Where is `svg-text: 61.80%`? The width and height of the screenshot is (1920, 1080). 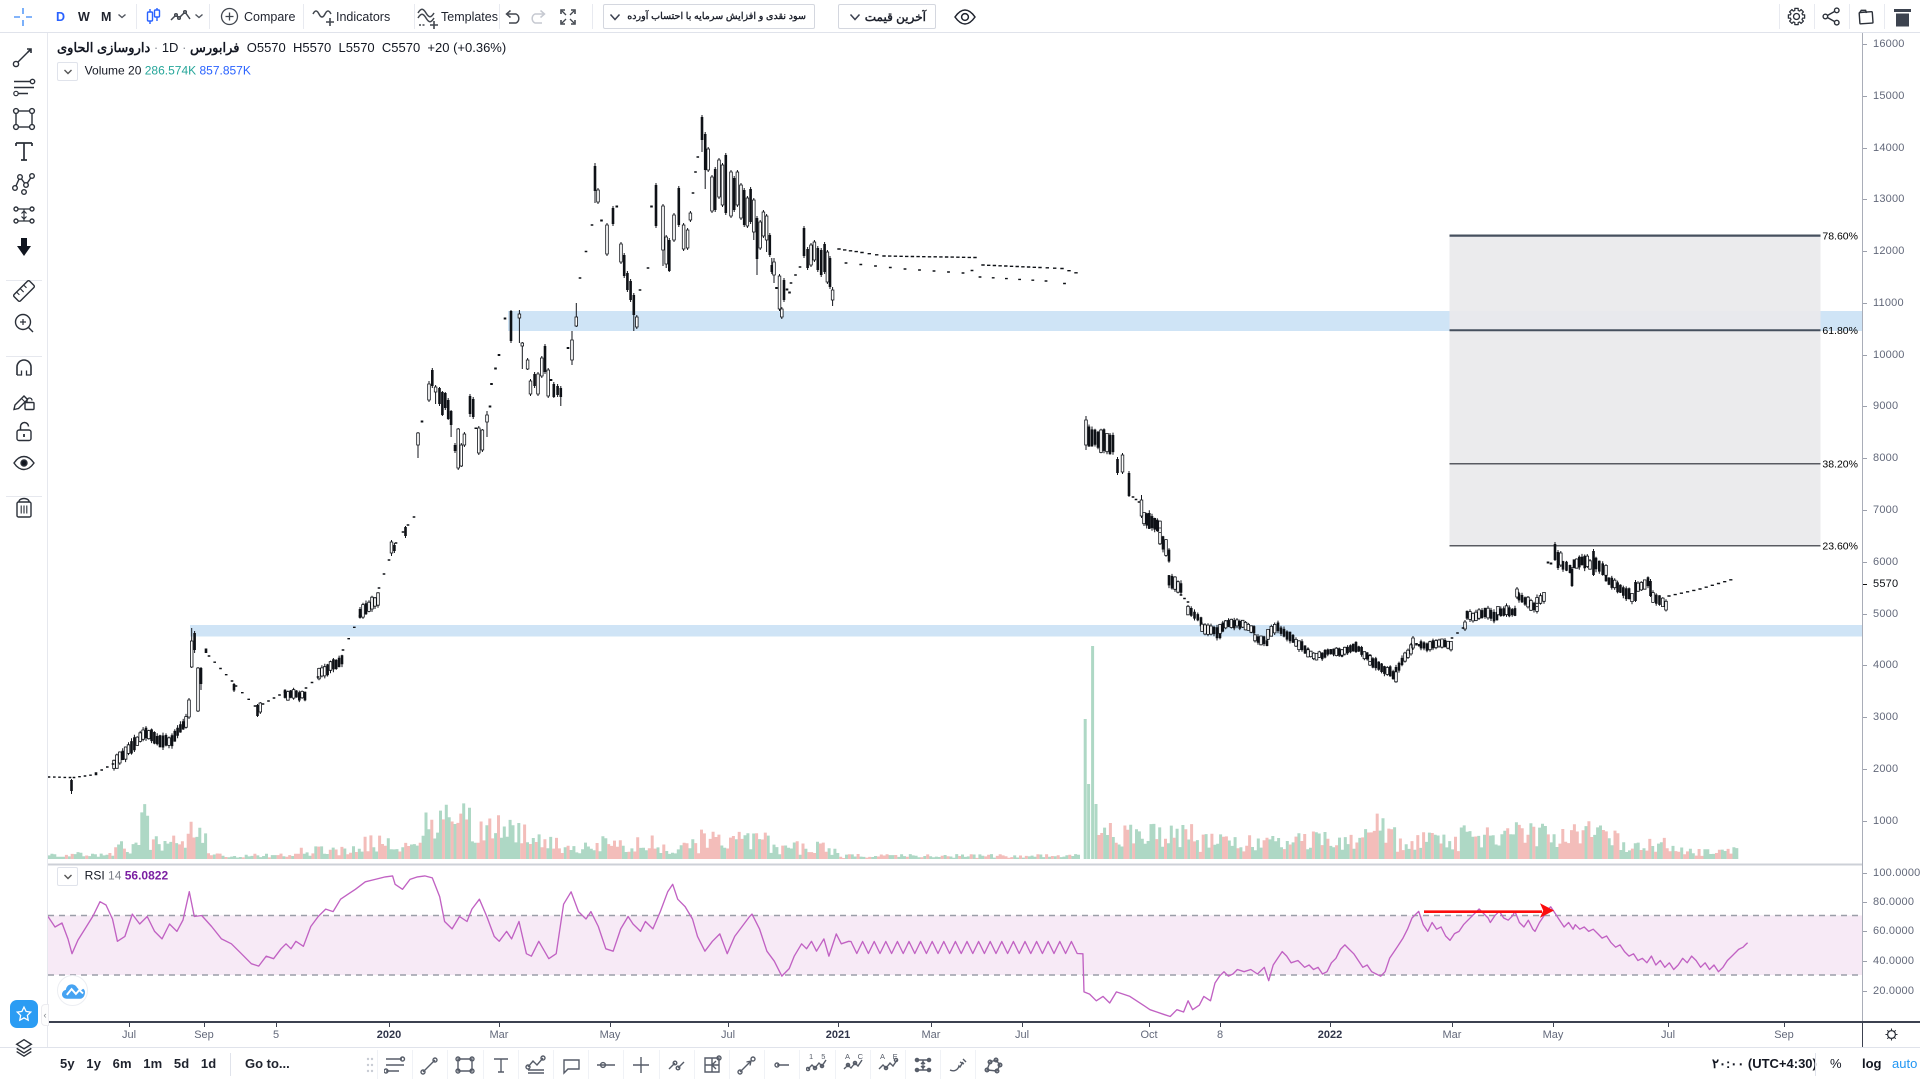
svg-text: 61.80% is located at coordinates (1840, 331).